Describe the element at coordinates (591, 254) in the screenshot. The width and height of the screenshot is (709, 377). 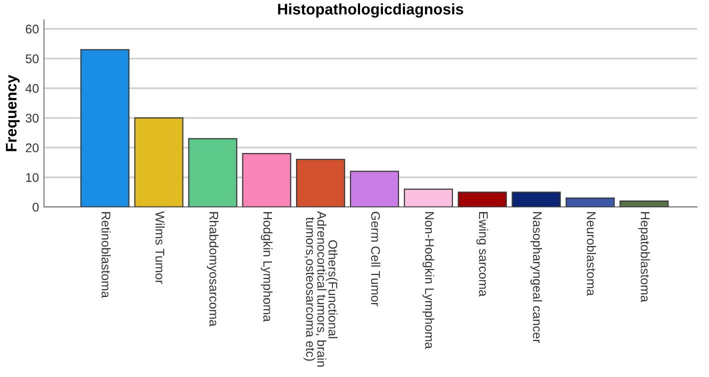
I see `x-tick-label: Neuroblastoma` at that location.